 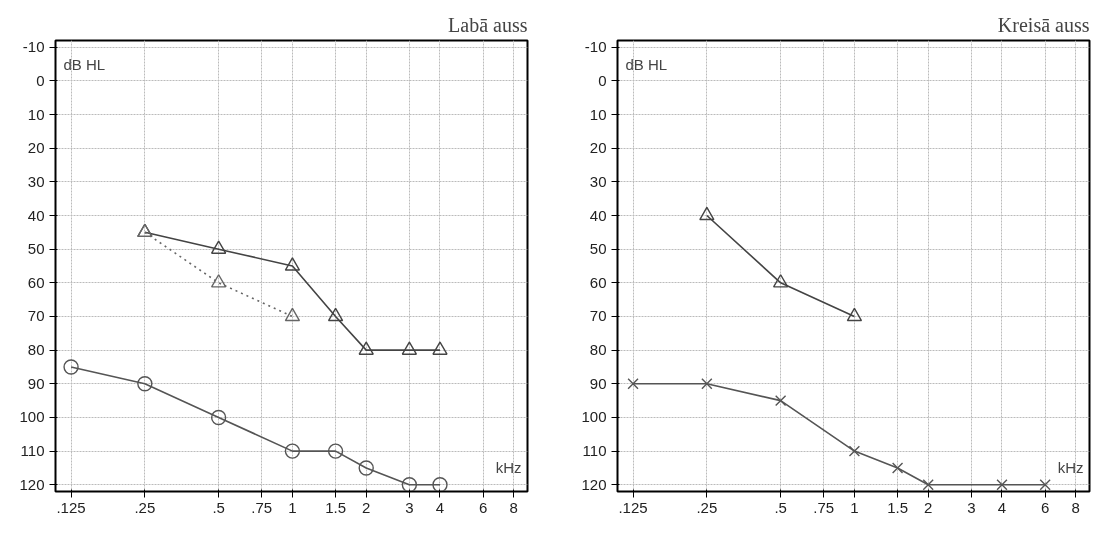 What do you see at coordinates (488, 24) in the screenshot?
I see `chart-title: Labā auss` at bounding box center [488, 24].